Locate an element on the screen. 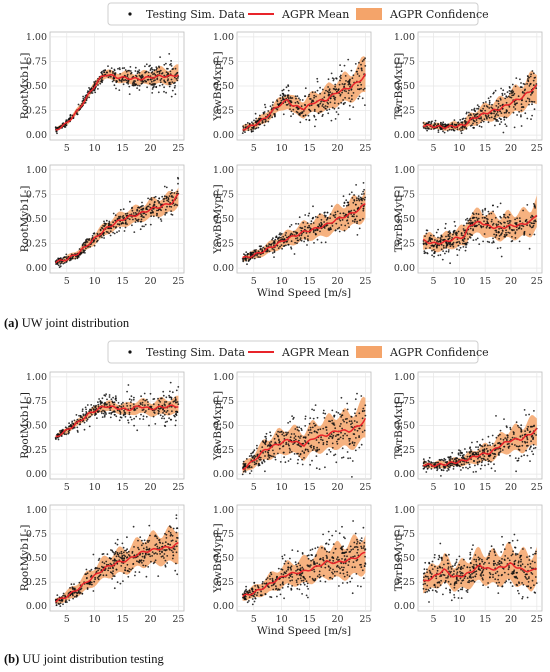 This screenshot has width=550, height=672. mean-line is located at coordinates (117, 228).